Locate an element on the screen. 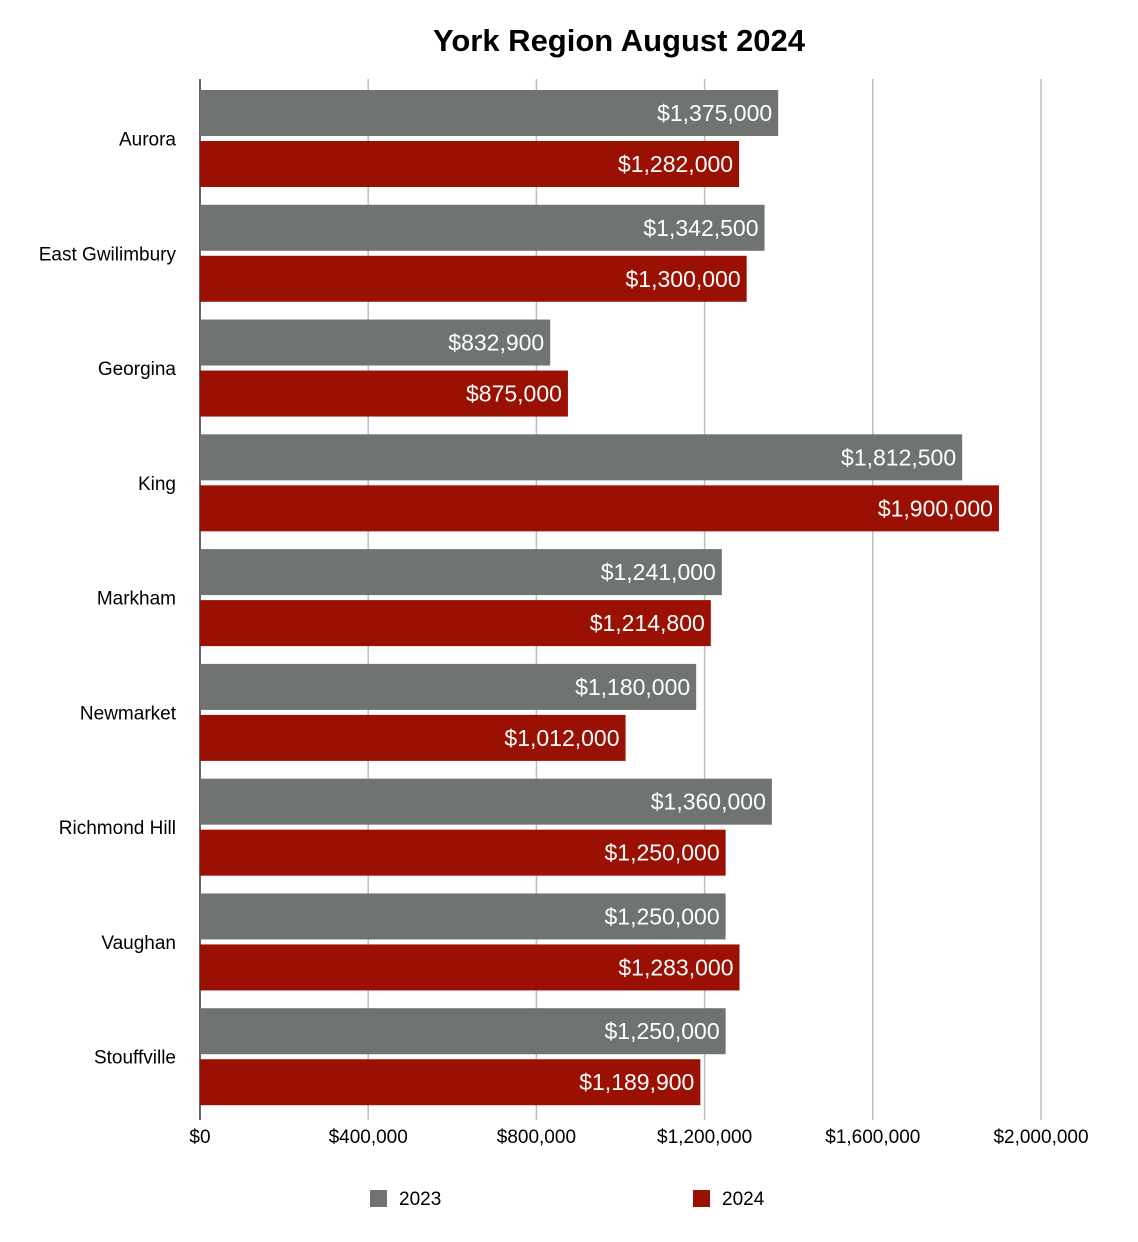 The height and width of the screenshot is (1242, 1138). legend-swatch-2023 is located at coordinates (378, 1198).